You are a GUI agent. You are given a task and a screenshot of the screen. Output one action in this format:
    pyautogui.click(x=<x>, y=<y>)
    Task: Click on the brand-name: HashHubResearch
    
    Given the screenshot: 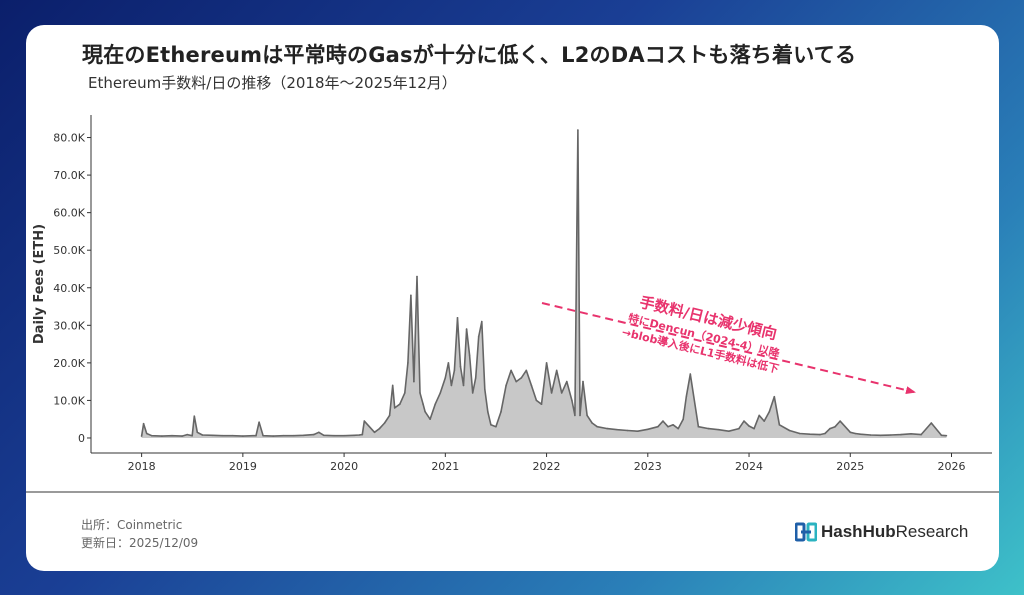 What is the action you would take?
    pyautogui.click(x=895, y=531)
    